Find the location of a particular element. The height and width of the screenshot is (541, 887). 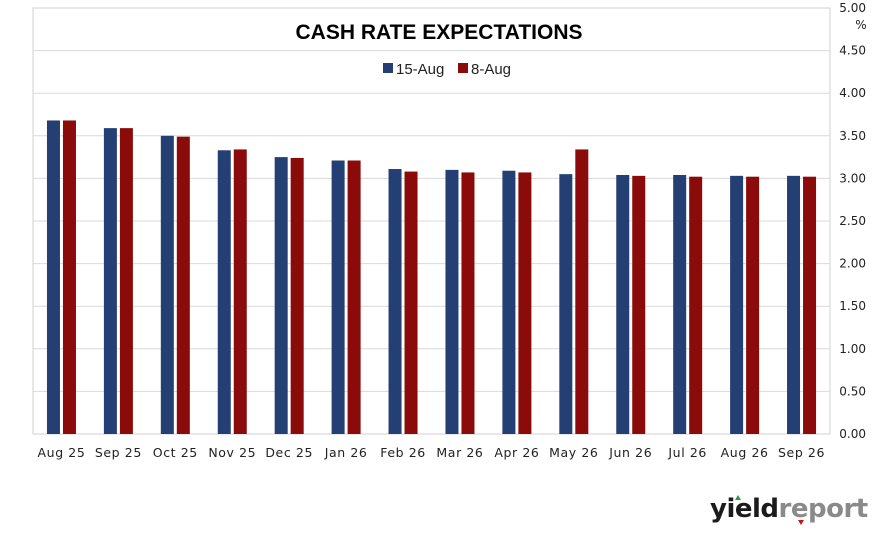

yieldreport-logo: yieldreport is located at coordinates (789, 514).